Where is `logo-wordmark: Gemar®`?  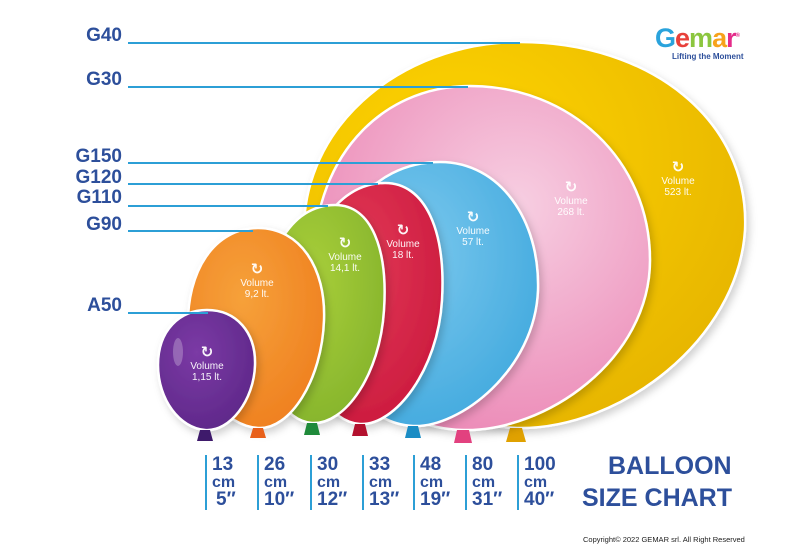 logo-wordmark: Gemar® is located at coordinates (697, 38).